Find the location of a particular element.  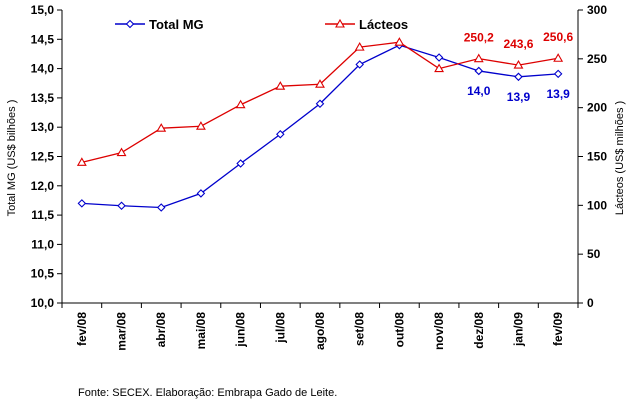

data-label: 14,0 is located at coordinates (479, 91).